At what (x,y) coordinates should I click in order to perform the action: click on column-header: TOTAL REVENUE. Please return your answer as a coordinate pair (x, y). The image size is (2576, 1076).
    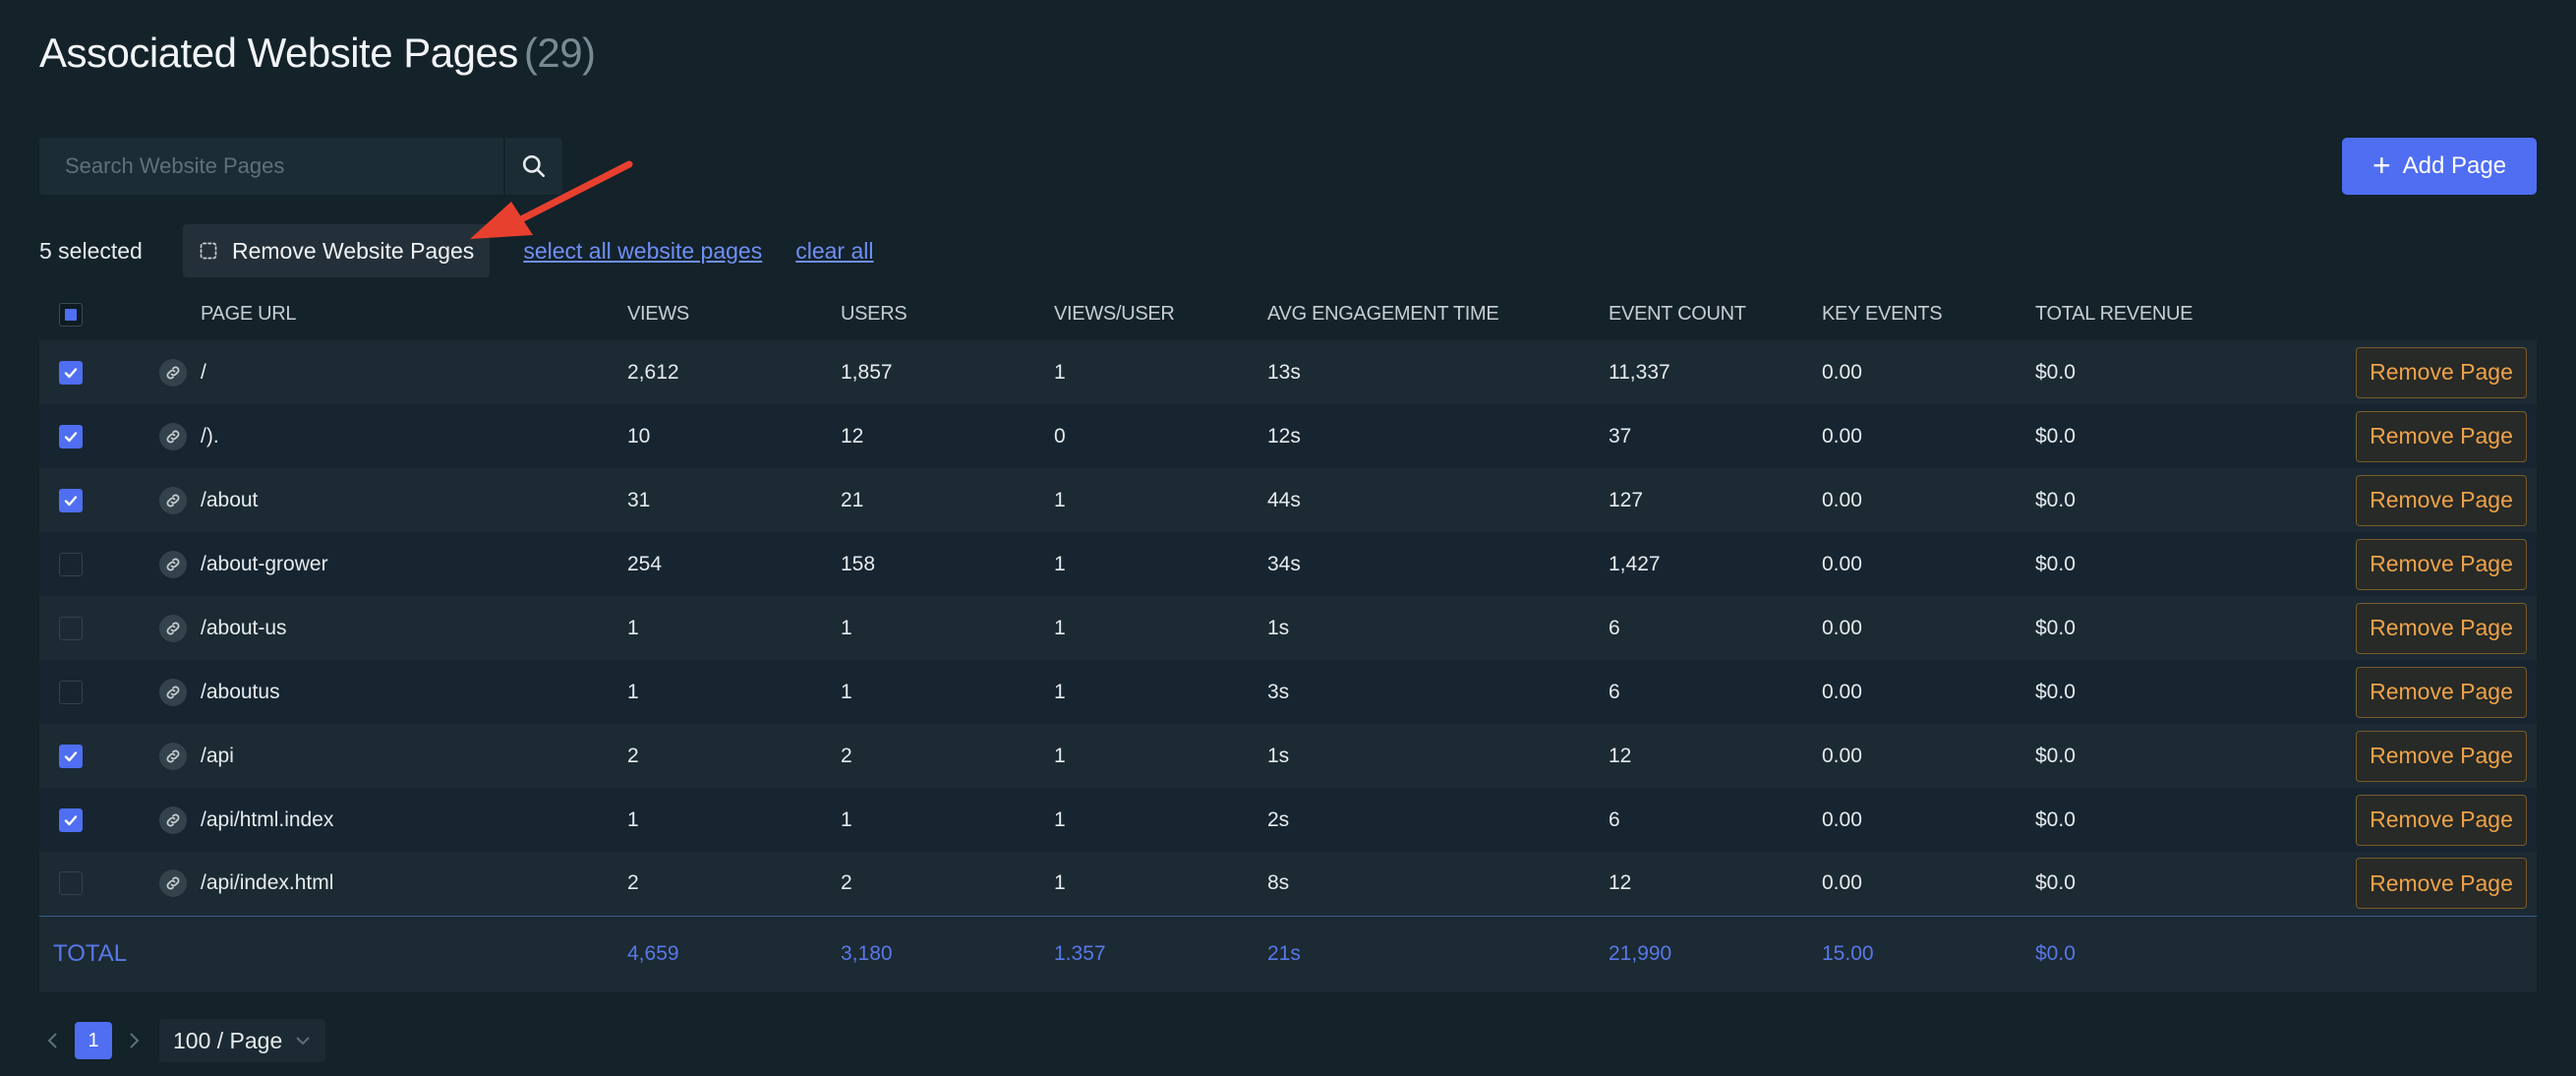
    Looking at the image, I should click on (2114, 314).